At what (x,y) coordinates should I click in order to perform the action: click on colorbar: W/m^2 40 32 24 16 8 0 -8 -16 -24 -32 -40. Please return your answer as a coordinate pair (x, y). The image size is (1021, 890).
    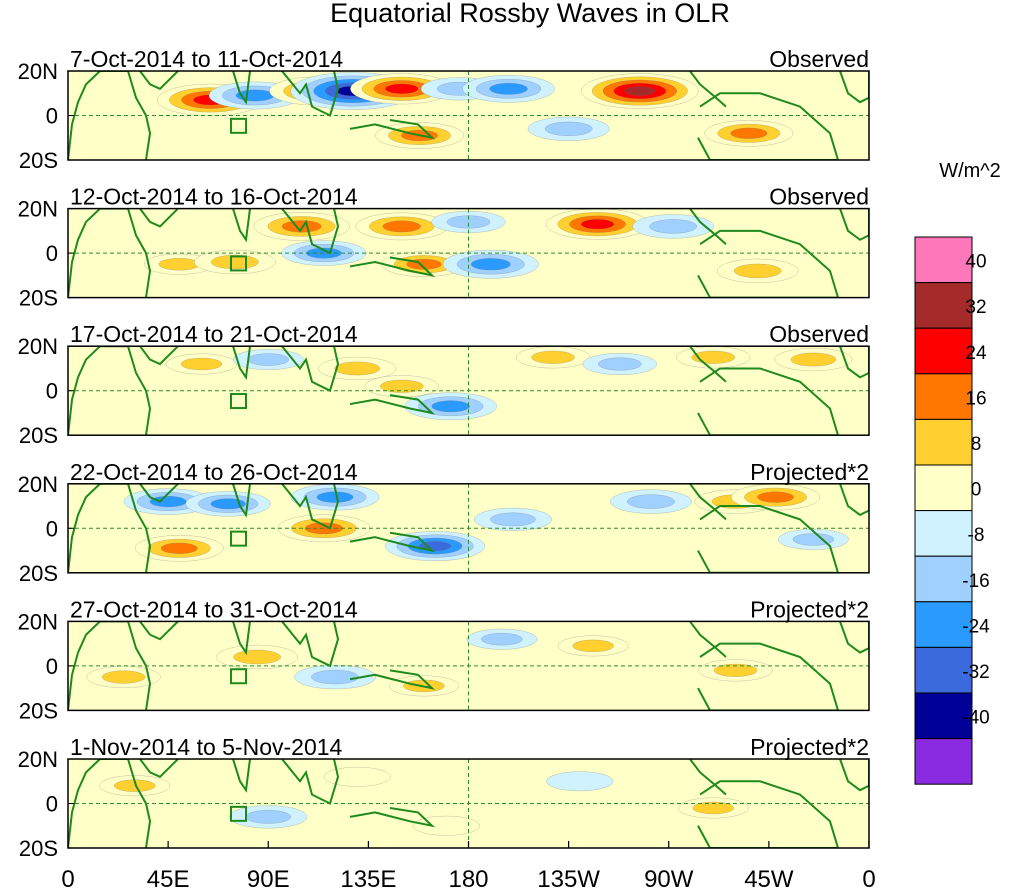
    Looking at the image, I should click on (957, 472).